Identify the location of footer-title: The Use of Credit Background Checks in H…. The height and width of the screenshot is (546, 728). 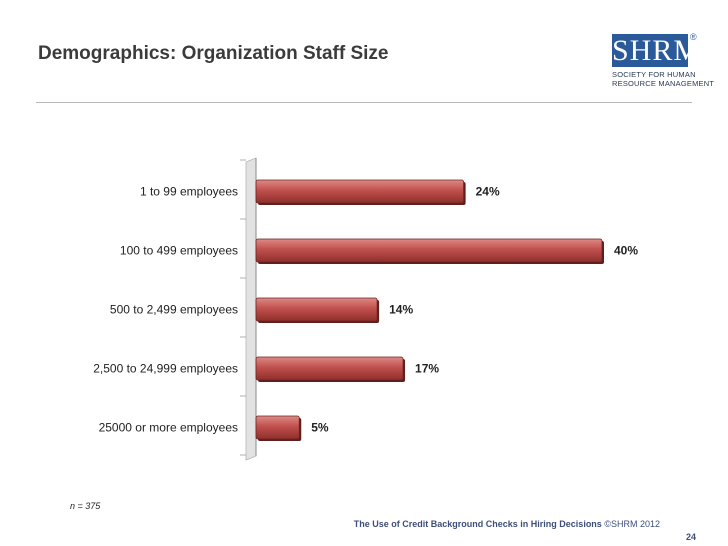
(507, 524).